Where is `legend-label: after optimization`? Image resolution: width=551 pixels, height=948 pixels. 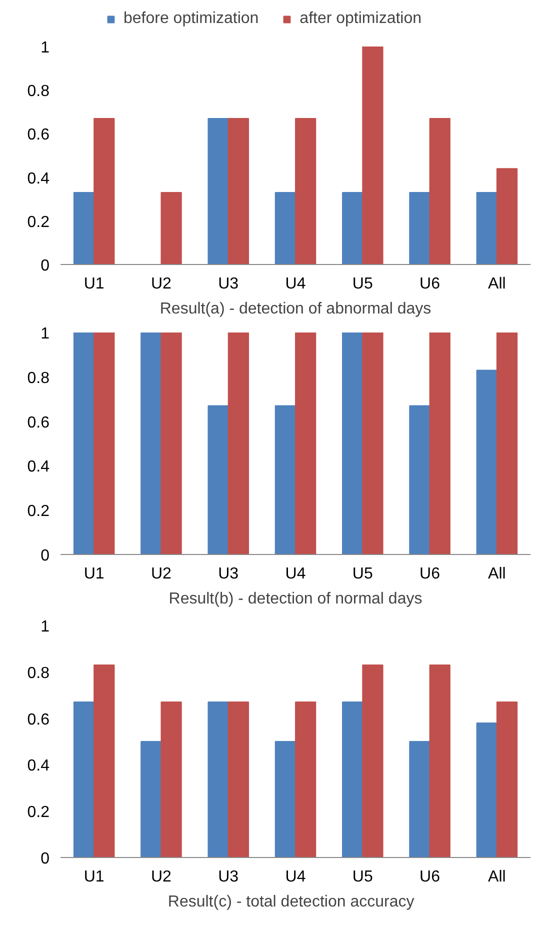
legend-label: after optimization is located at coordinates (361, 19).